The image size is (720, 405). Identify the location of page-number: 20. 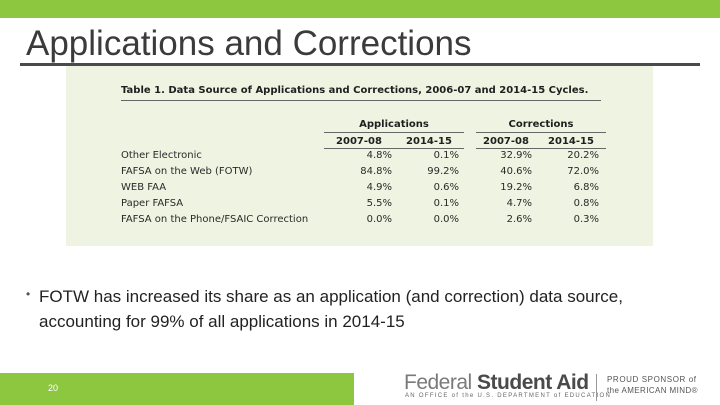
(53, 388).